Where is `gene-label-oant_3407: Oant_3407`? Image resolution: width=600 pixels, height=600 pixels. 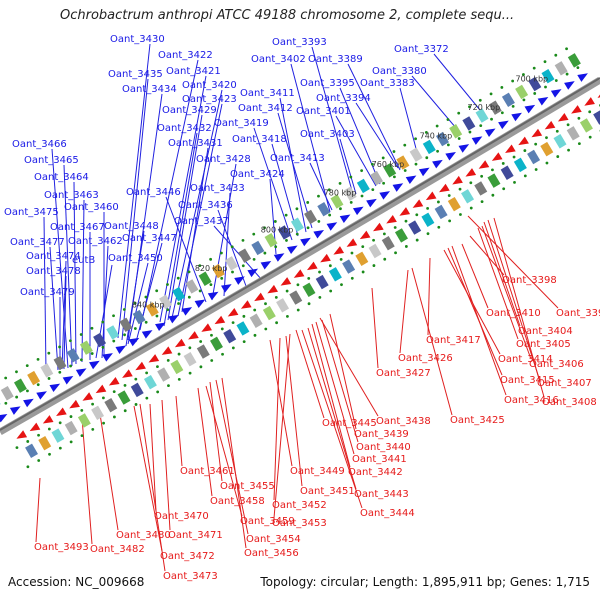
gene-label-oant_3407: Oant_3407 is located at coordinates (564, 383).